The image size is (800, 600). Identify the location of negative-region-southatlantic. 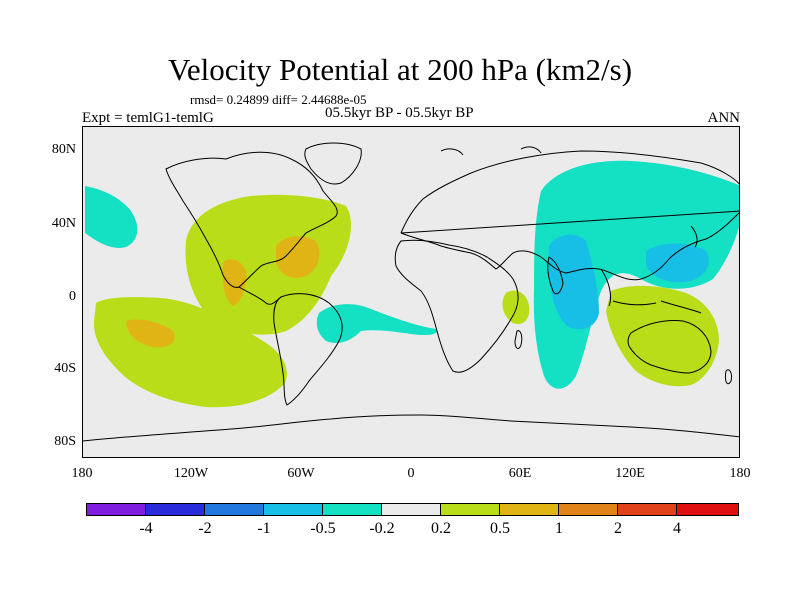
(377, 323).